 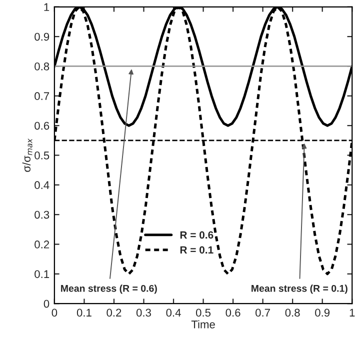 I want to click on x-tick-label: 0.6, so click(x=233, y=312).